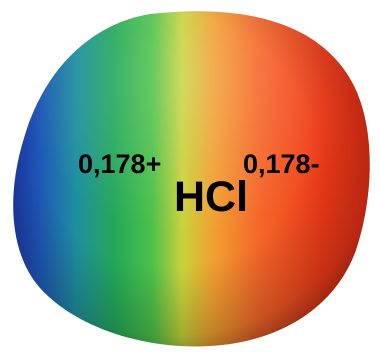 Image resolution: width=380 pixels, height=352 pixels. Describe the element at coordinates (281, 164) in the screenshot. I see `partial-charge-chlorine-label: 0,178-` at that location.